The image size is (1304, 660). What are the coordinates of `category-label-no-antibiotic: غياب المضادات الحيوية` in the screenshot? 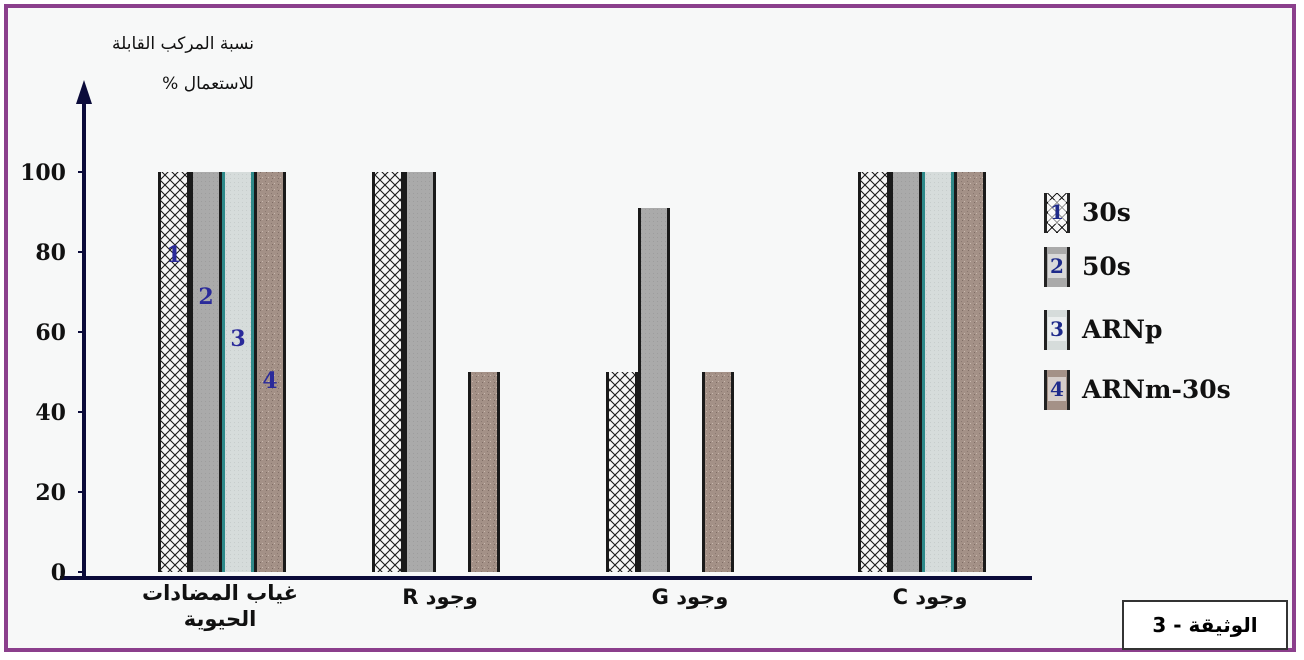 It's located at (220, 606).